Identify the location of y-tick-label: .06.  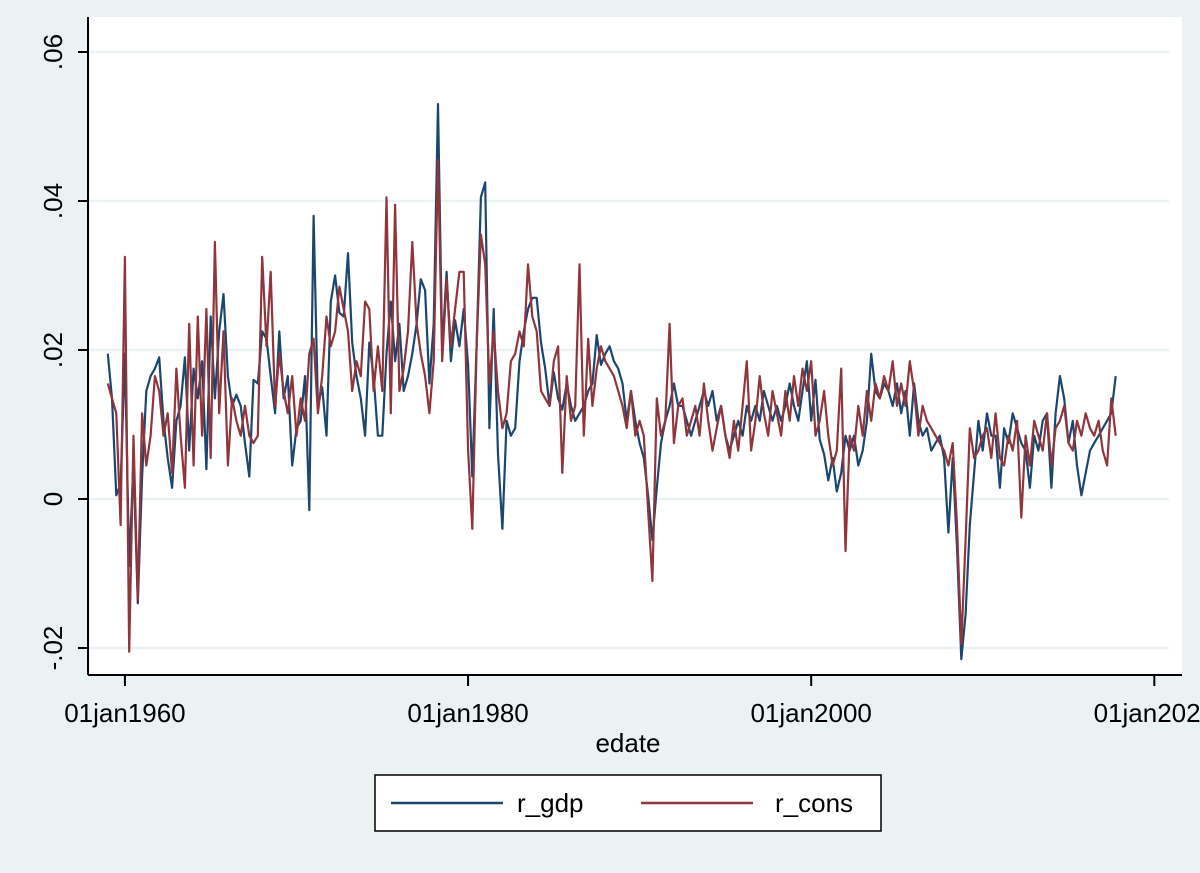
(53, 52).